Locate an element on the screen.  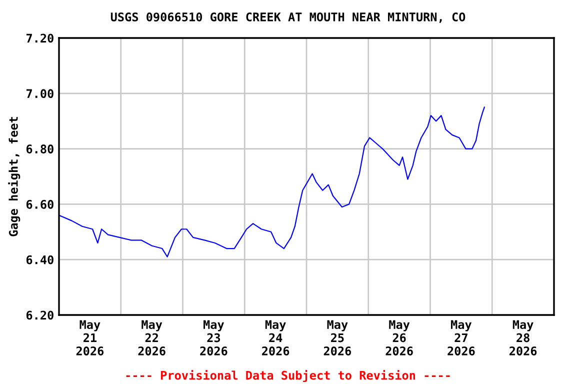
x-tick-label: May 27 2026 is located at coordinates (461, 338).